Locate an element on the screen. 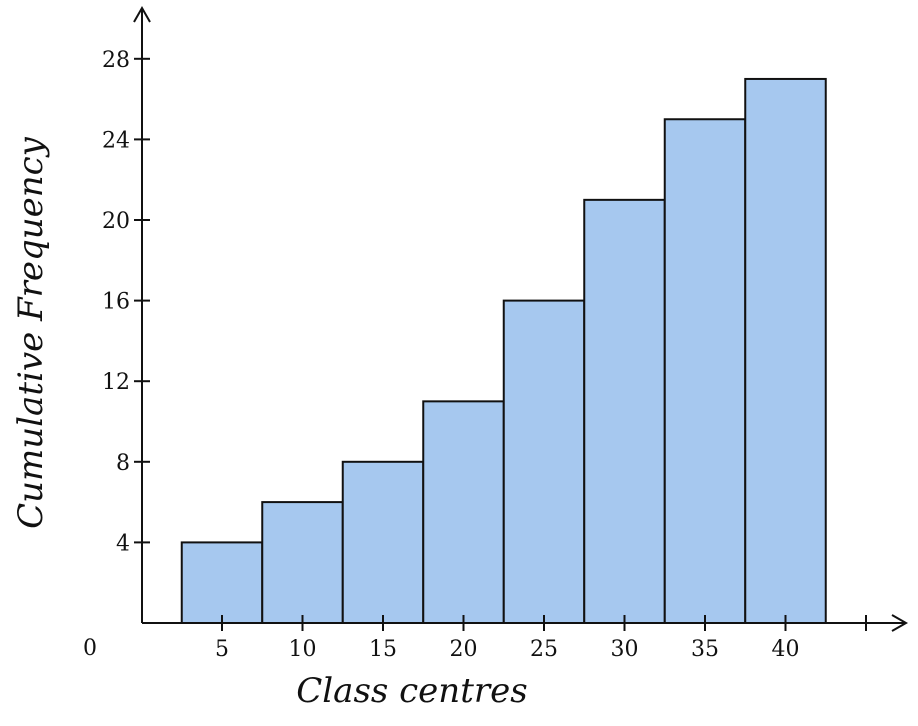  x-axis-arrowhead is located at coordinates (900, 623).